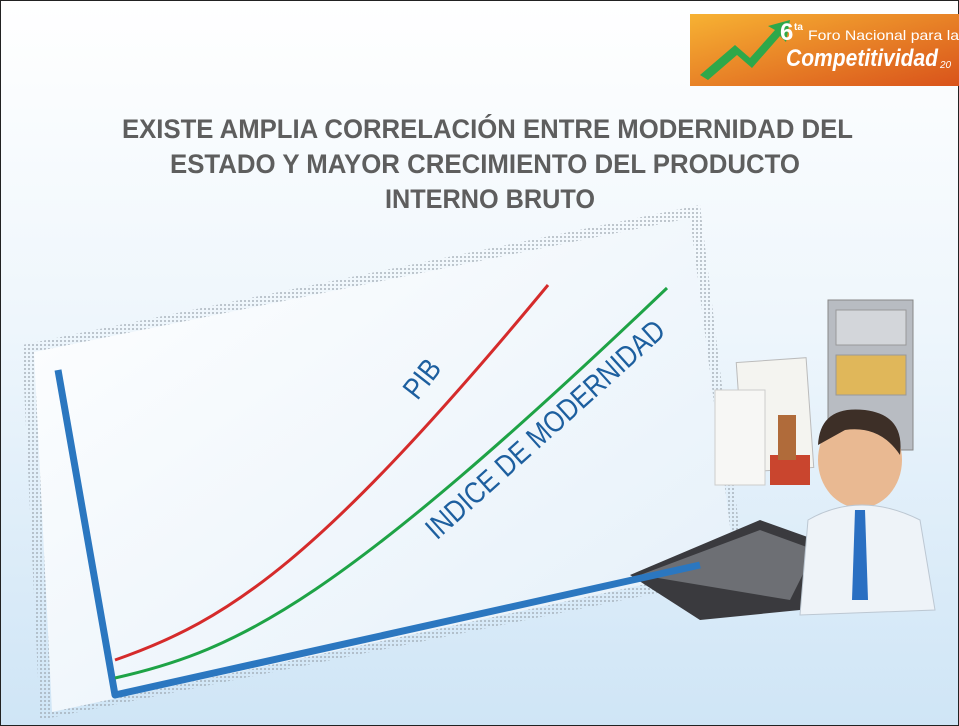 This screenshot has height=726, width=959. What do you see at coordinates (945, 65) in the screenshot?
I see `logo-year: 20` at bounding box center [945, 65].